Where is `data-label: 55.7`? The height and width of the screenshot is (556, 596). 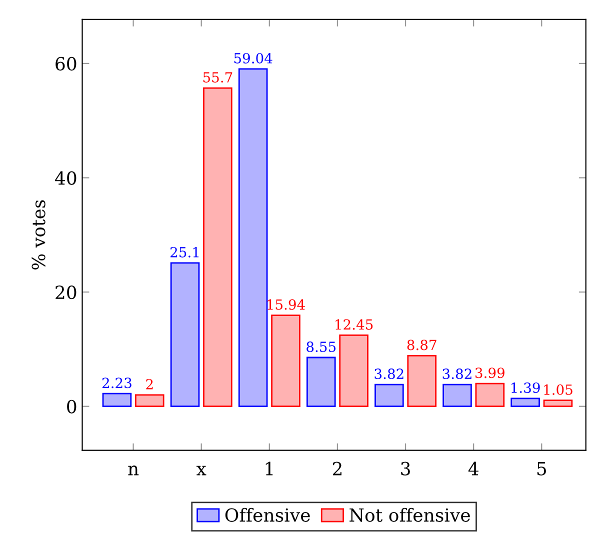
data-label: 55.7 is located at coordinates (217, 77).